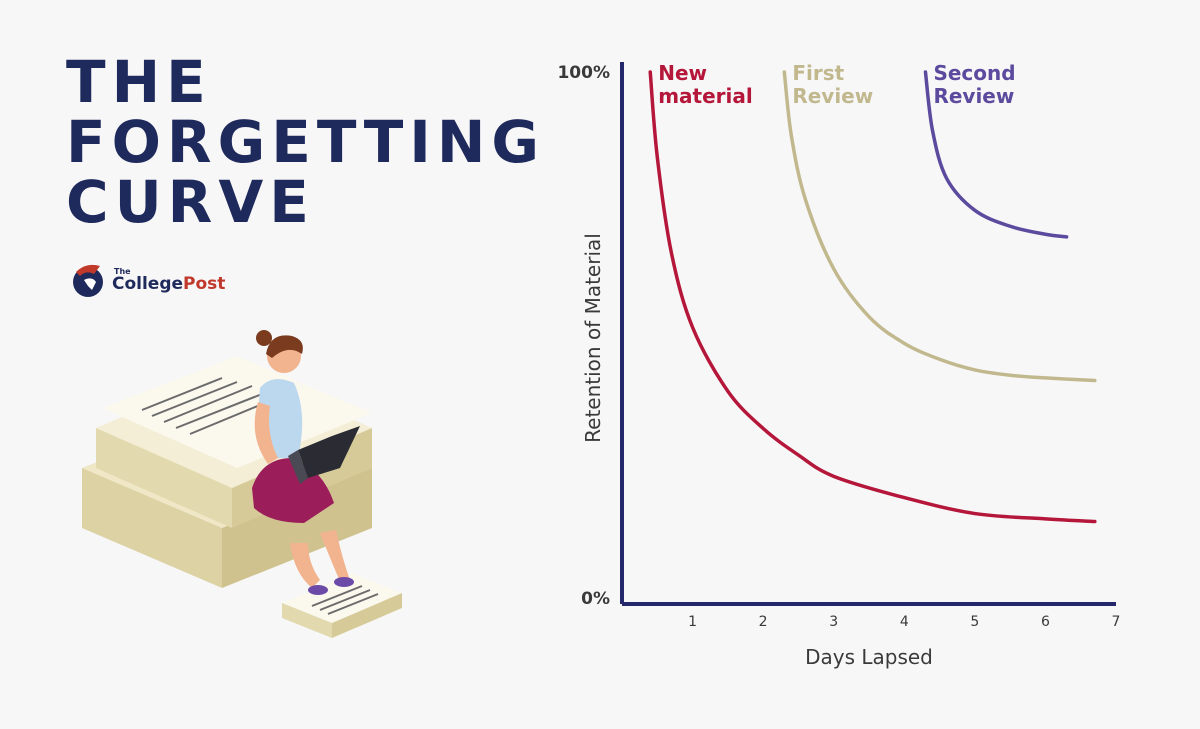 This screenshot has width=1200, height=729. I want to click on series-label-new-material: material, so click(705, 96).